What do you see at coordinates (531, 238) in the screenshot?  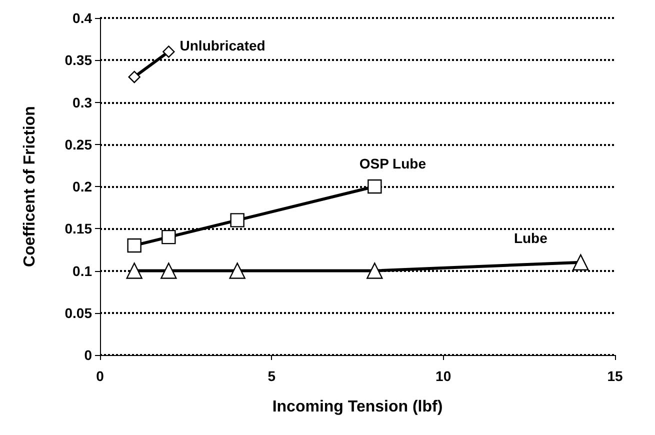 I see `series-label: Lube` at bounding box center [531, 238].